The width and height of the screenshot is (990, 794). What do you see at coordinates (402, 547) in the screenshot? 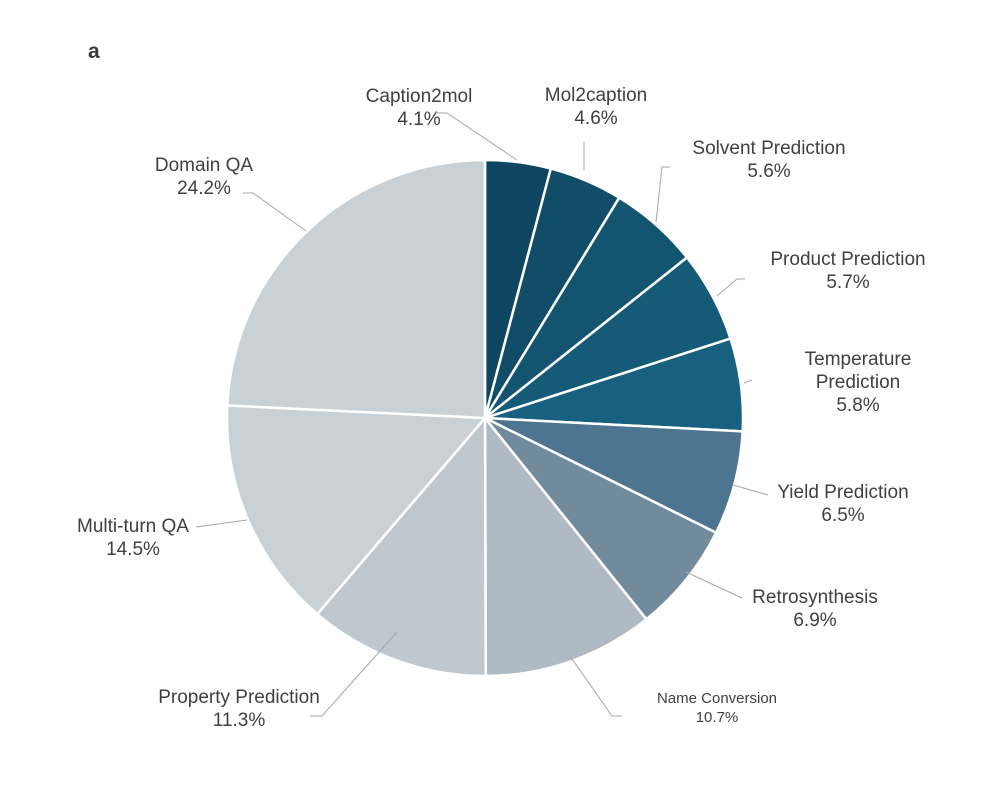
I see `pie-slice-property-prediction` at bounding box center [402, 547].